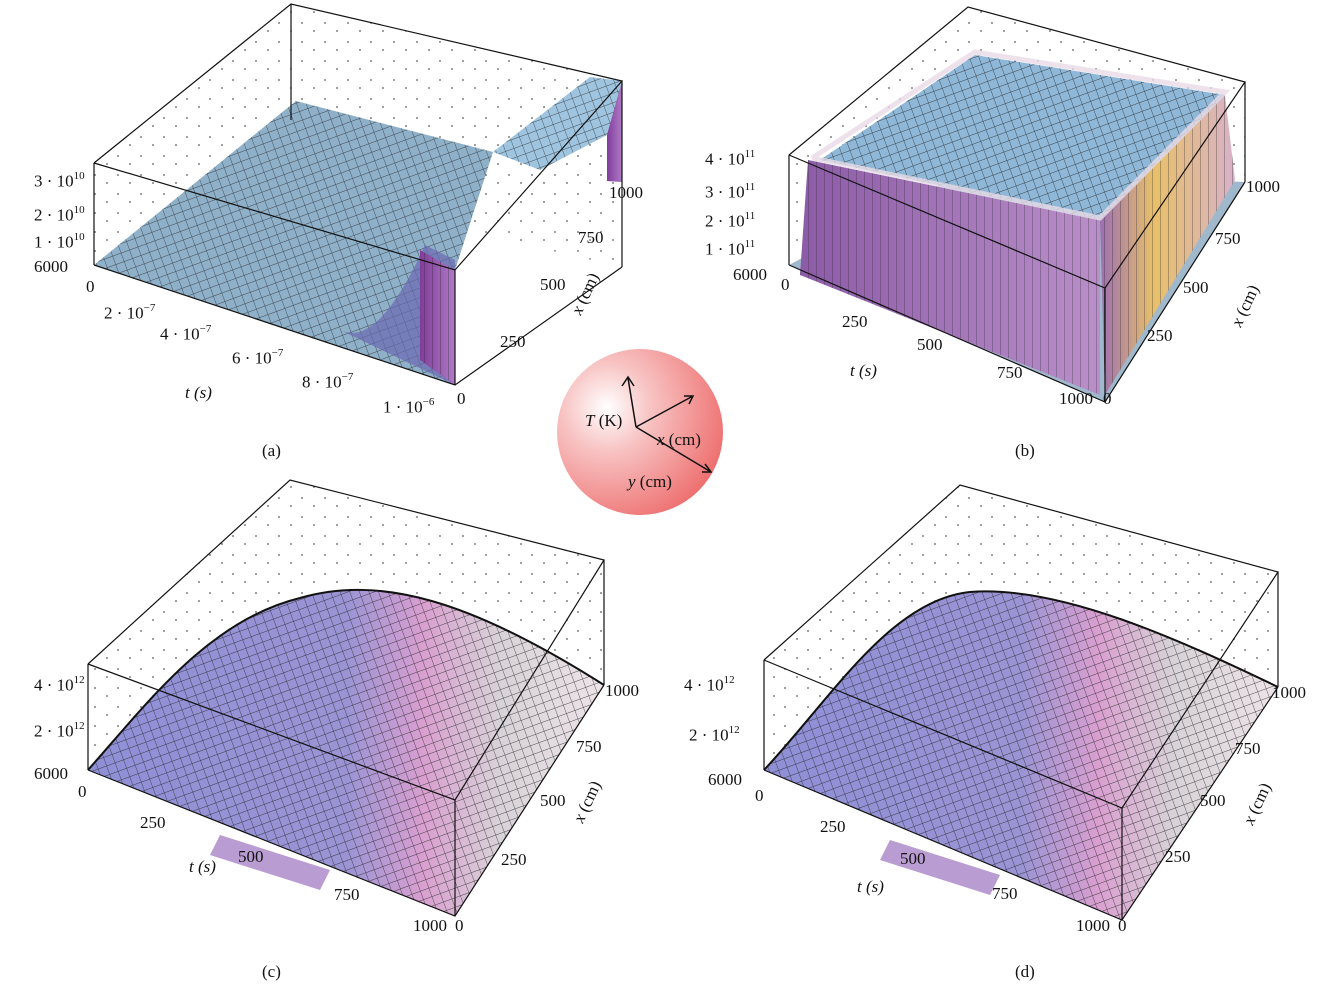 The width and height of the screenshot is (1323, 987). What do you see at coordinates (622, 690) in the screenshot?
I see `c-x-tick-4: 1000` at bounding box center [622, 690].